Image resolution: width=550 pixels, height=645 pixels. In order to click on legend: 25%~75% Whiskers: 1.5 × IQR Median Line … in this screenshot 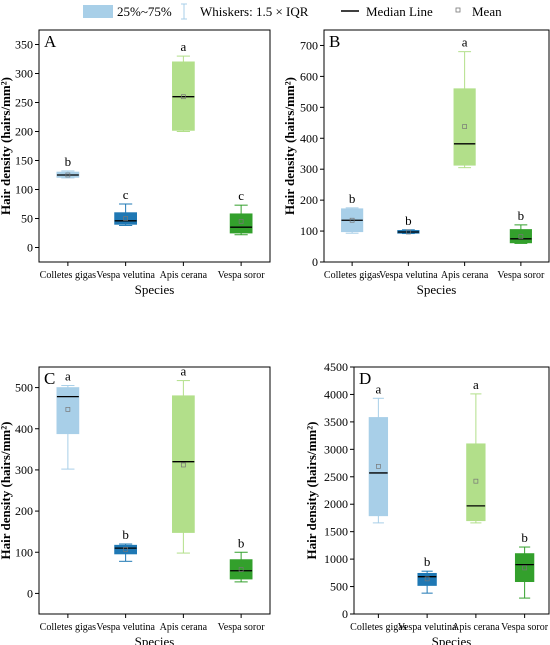, I will do `click(292, 11)`.